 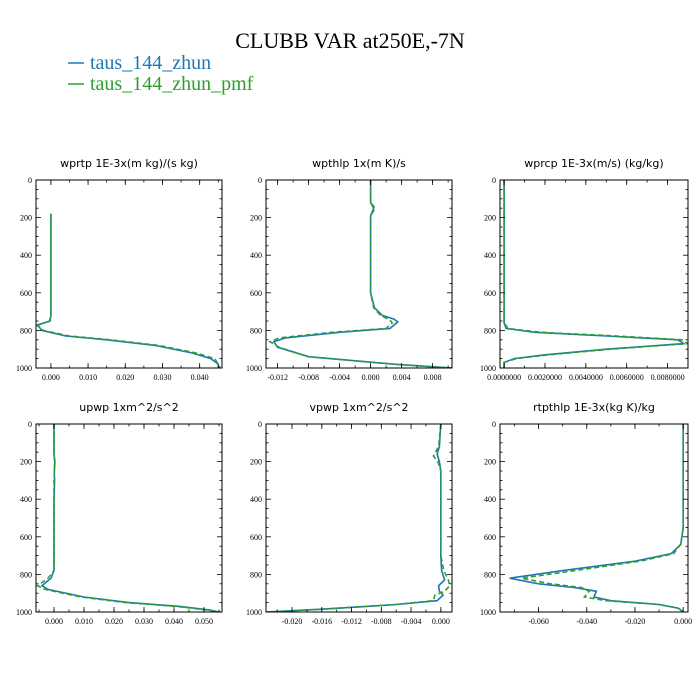 I want to click on legend-label-1: taus_144_zhun, so click(x=150, y=63).